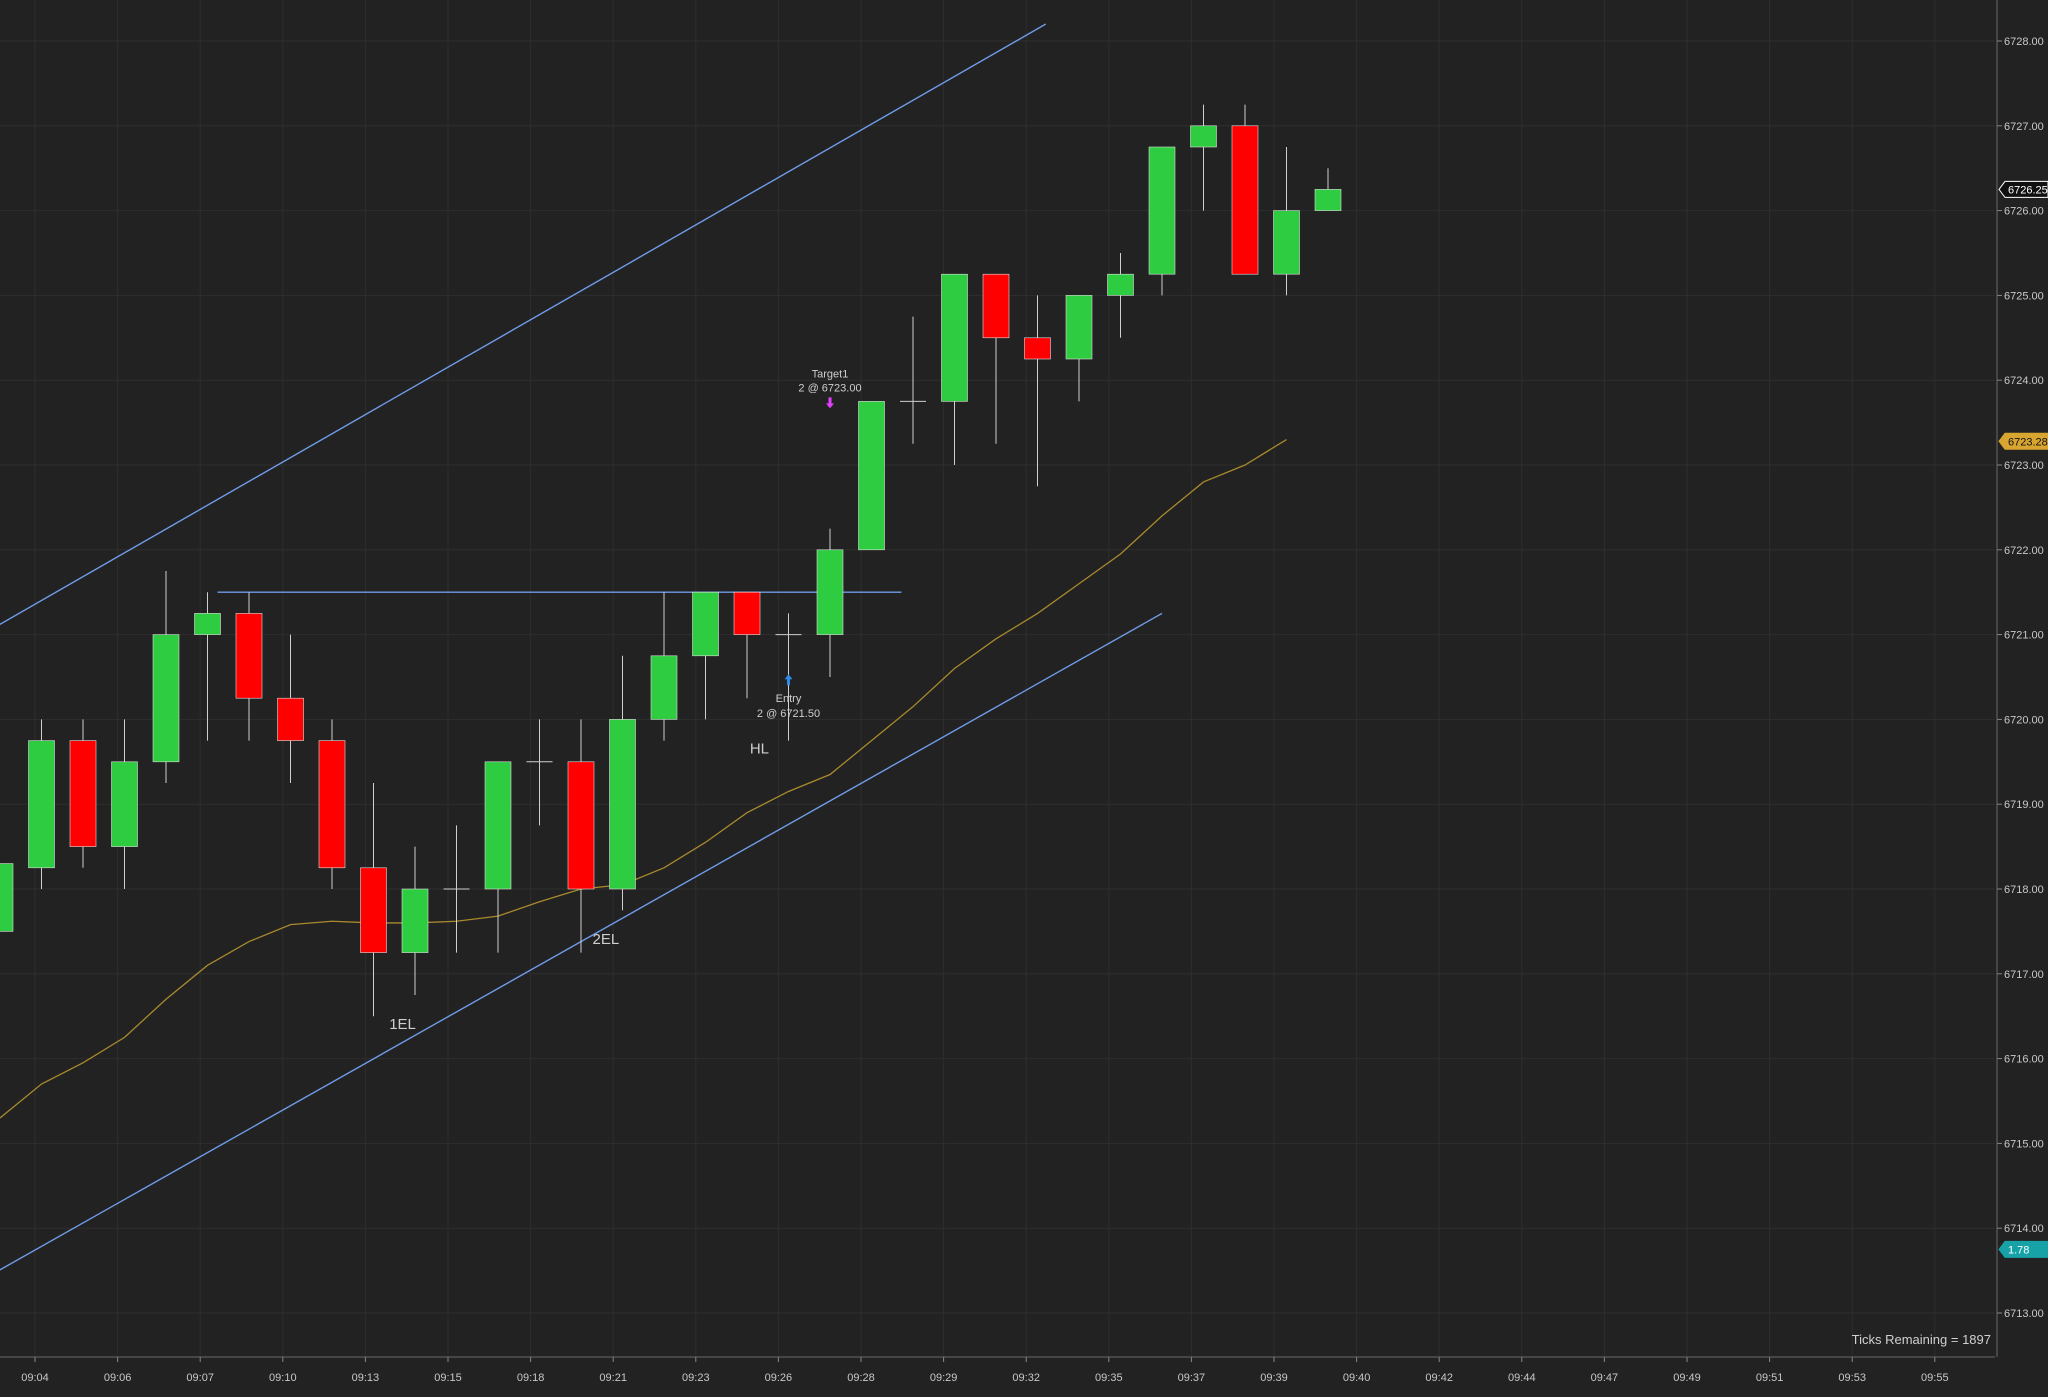 The height and width of the screenshot is (1397, 2048). I want to click on y-axis-tick-label: 6717.00, so click(2024, 975).